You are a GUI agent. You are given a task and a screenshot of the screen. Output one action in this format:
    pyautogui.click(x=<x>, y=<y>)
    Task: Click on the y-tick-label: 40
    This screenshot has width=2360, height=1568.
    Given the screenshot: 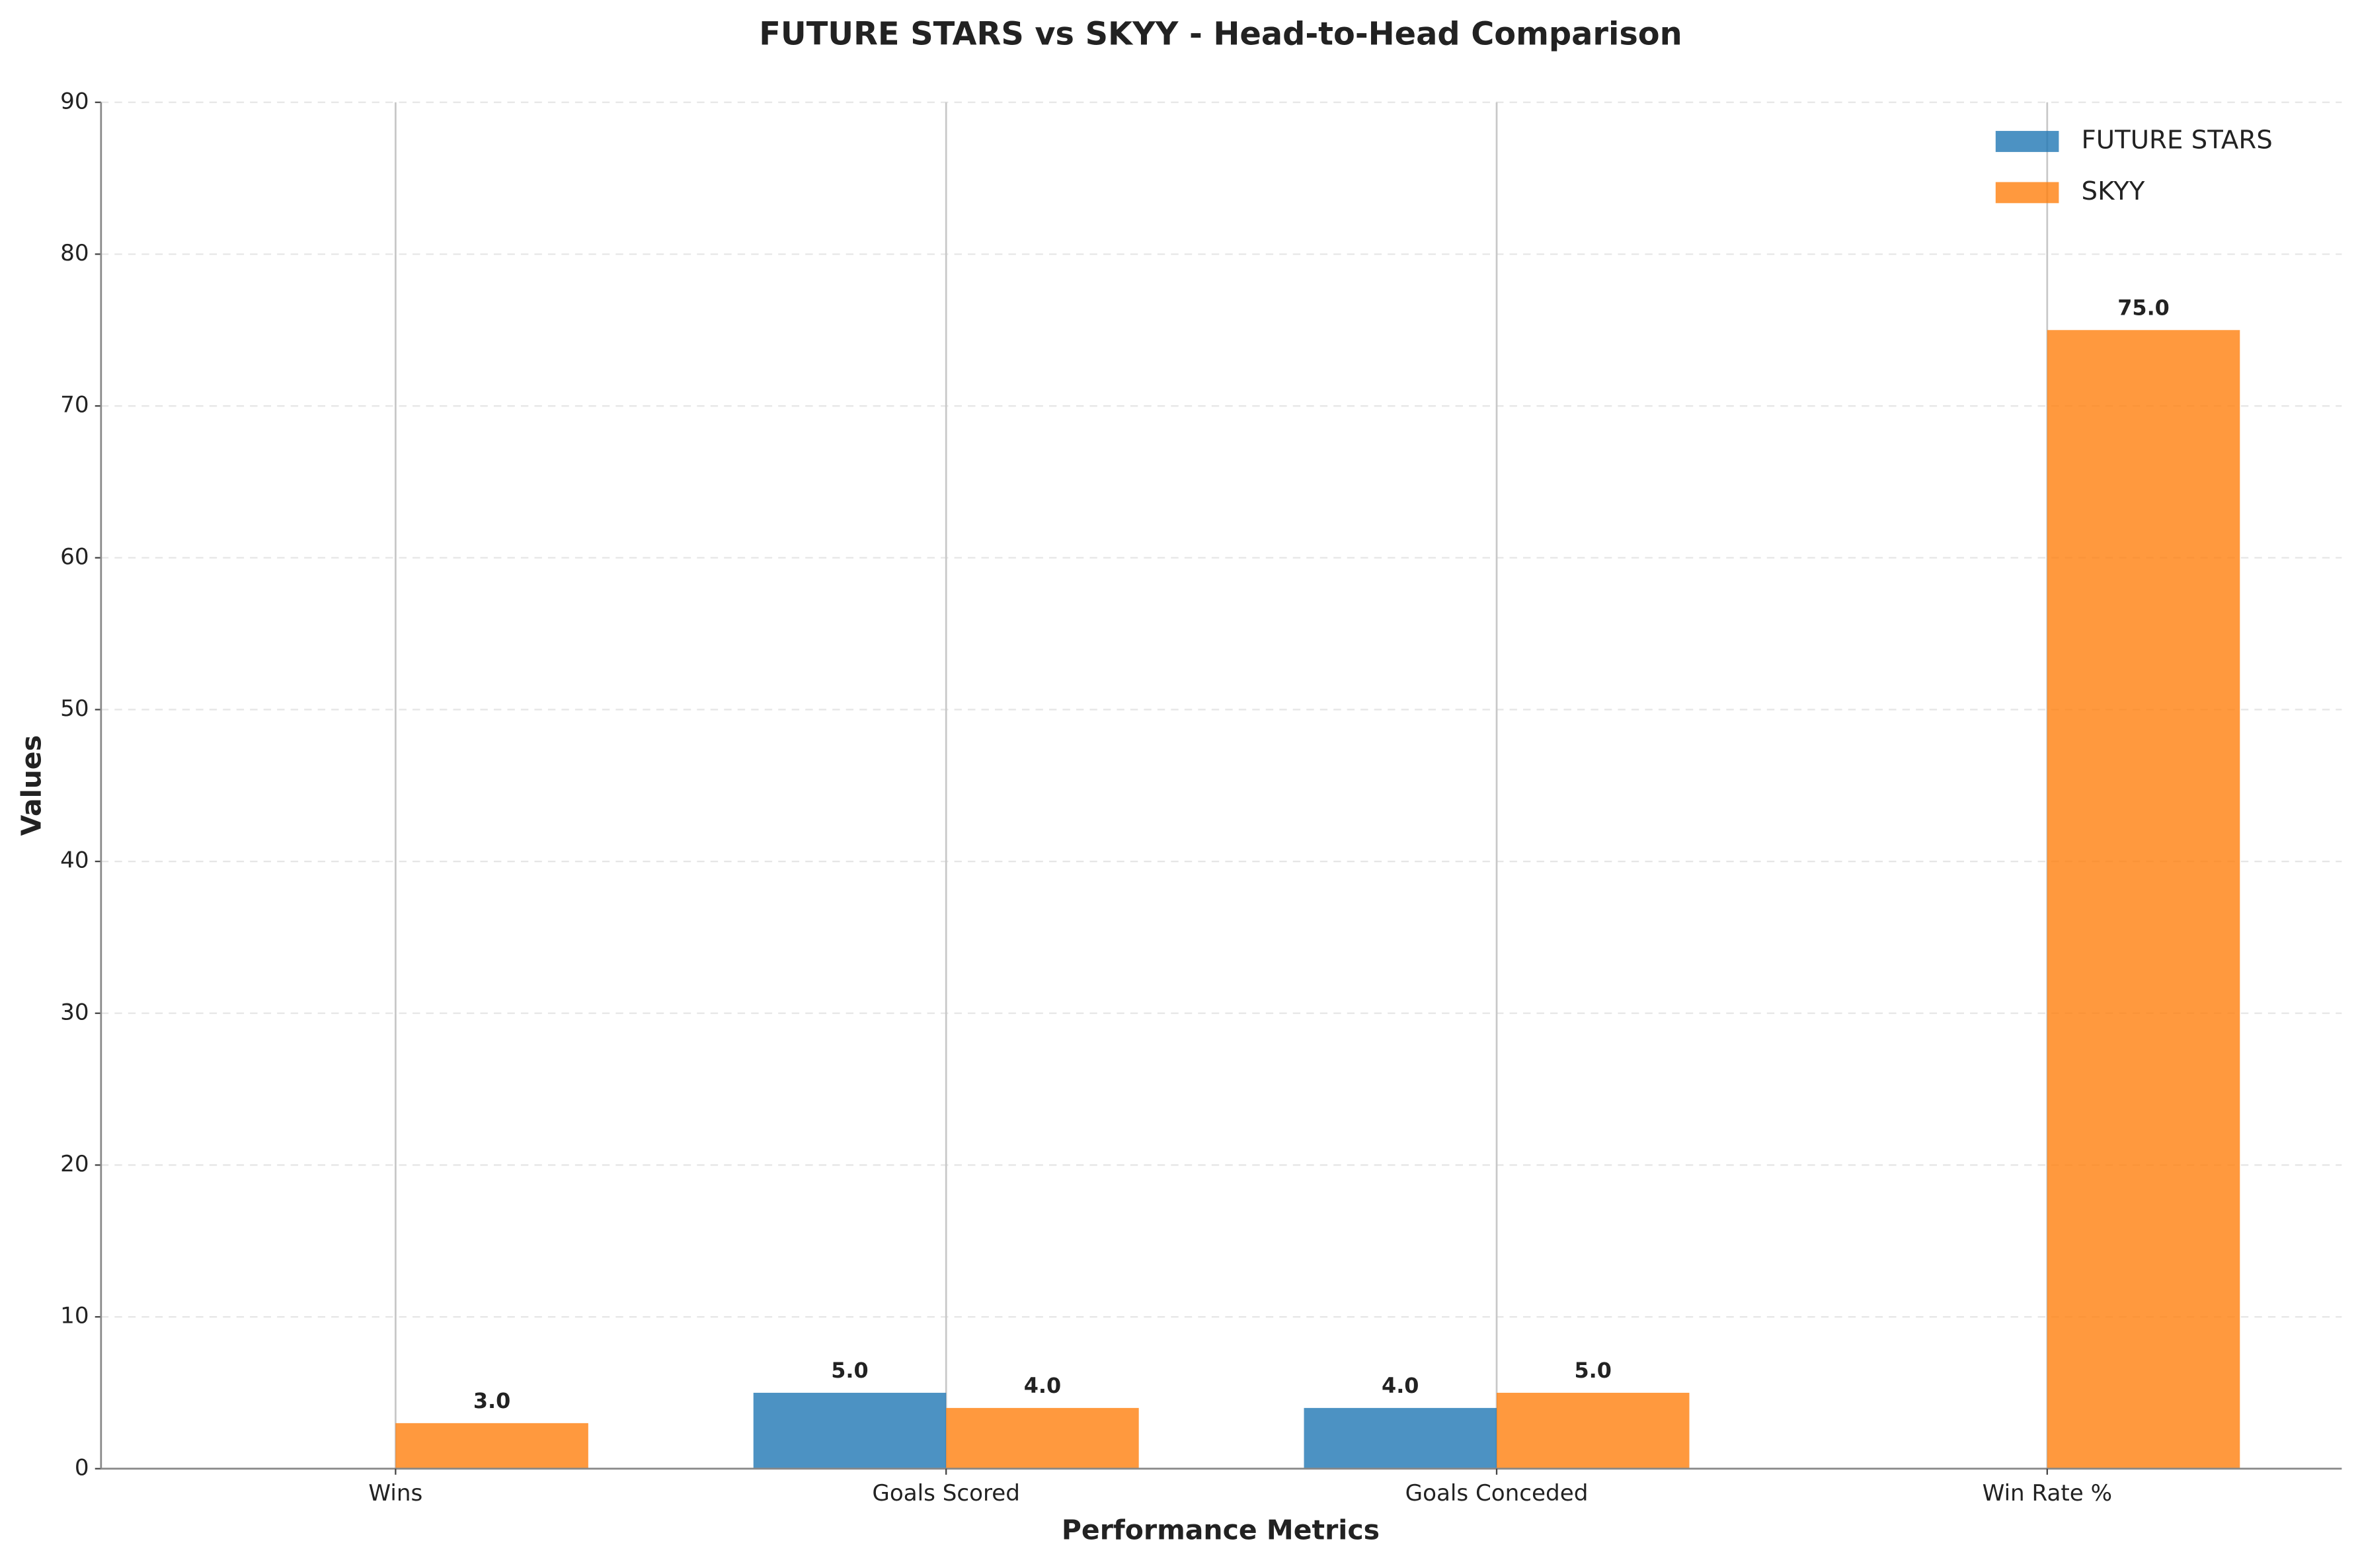 What is the action you would take?
    pyautogui.click(x=74, y=860)
    